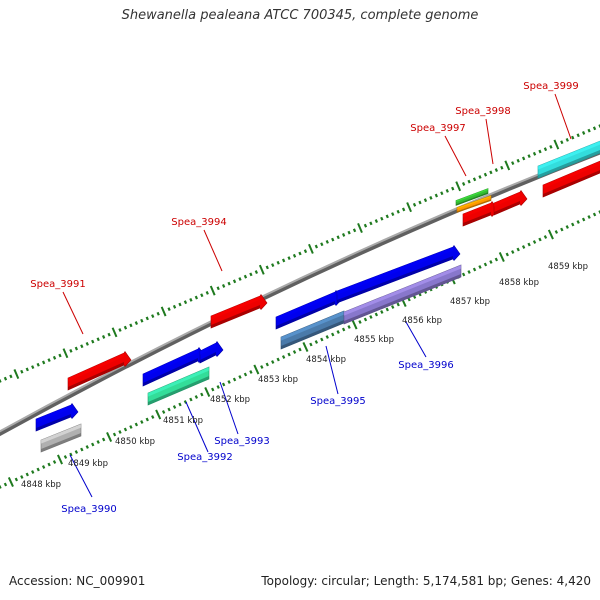 This screenshot has height=600, width=600. I want to click on scale-label-4854: 4854 kbp, so click(326, 360).